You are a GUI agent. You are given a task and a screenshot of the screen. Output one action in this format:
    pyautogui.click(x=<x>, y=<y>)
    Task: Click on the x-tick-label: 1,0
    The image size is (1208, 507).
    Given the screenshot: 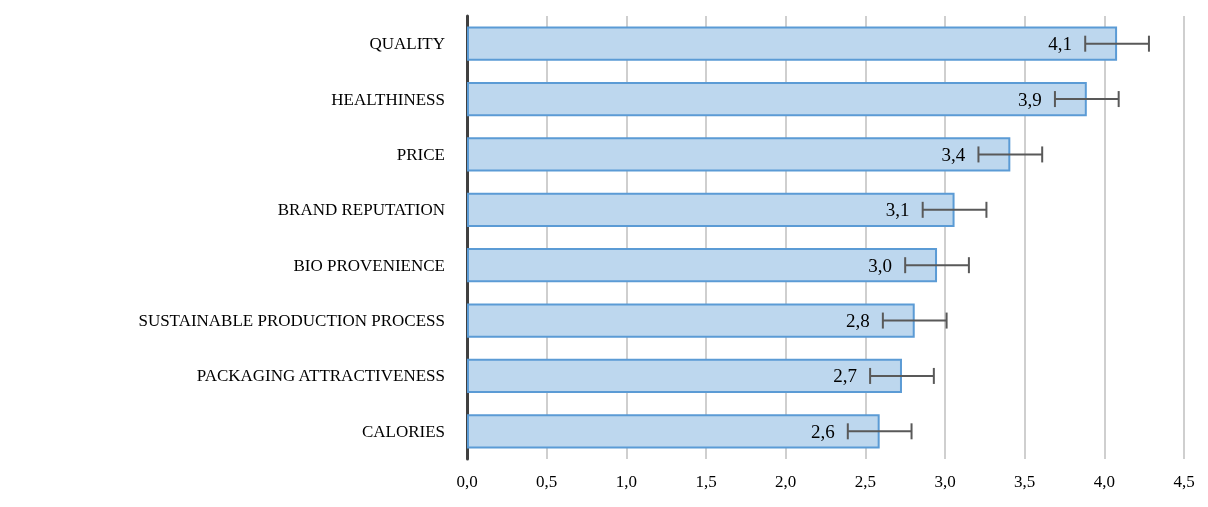 What is the action you would take?
    pyautogui.click(x=626, y=481)
    